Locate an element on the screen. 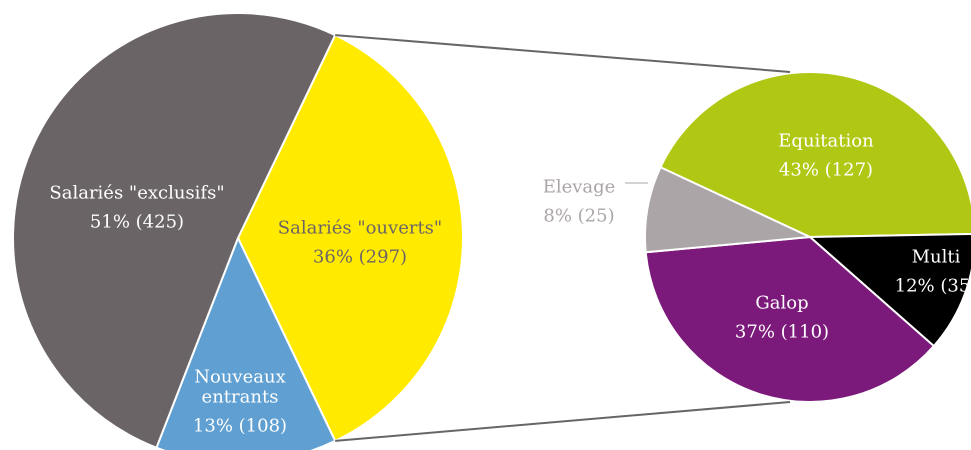 The width and height of the screenshot is (971, 450). value-label: 43% (127) is located at coordinates (826, 170).